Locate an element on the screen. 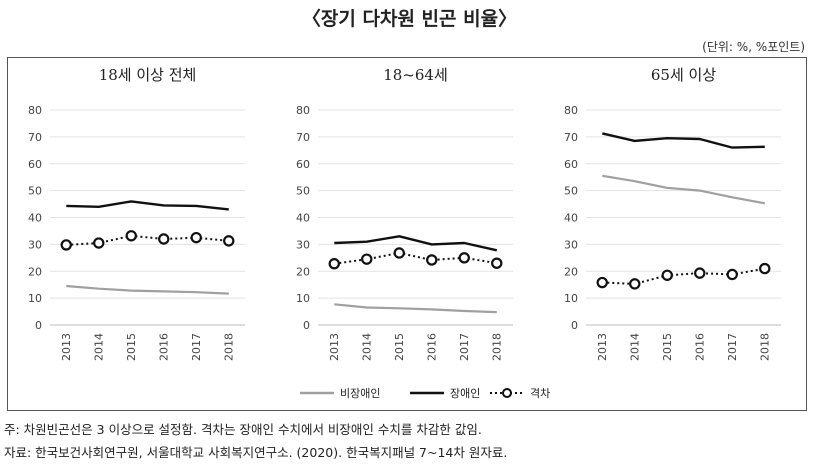  legend-label: 비장애인 is located at coordinates (360, 393).